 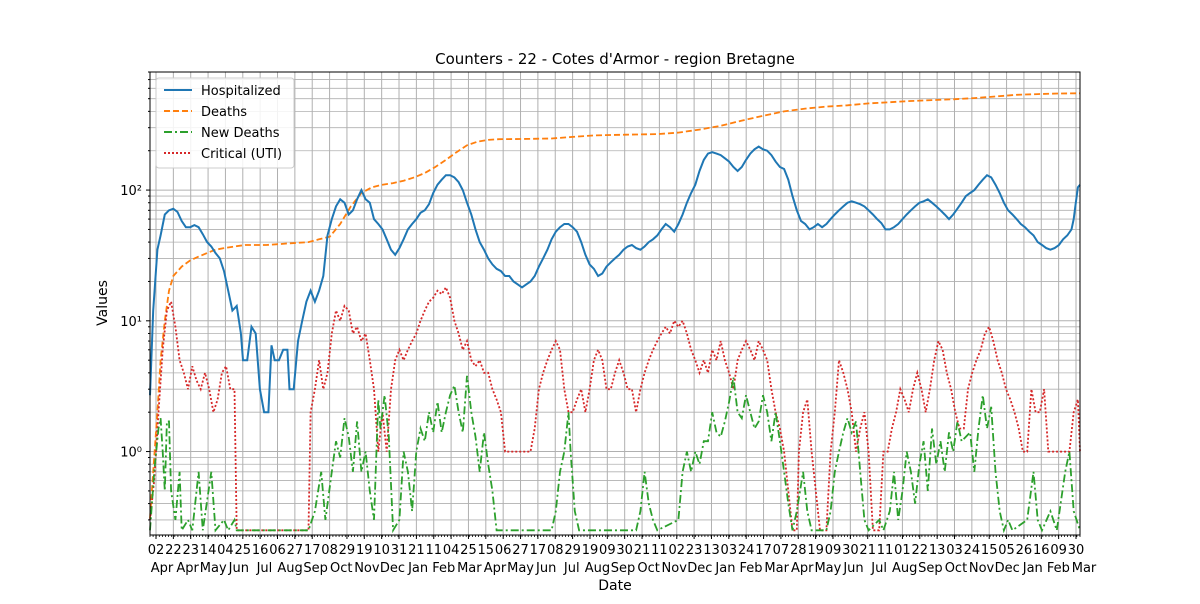 I want to click on x-tick-day-label: 22, so click(x=920, y=550).